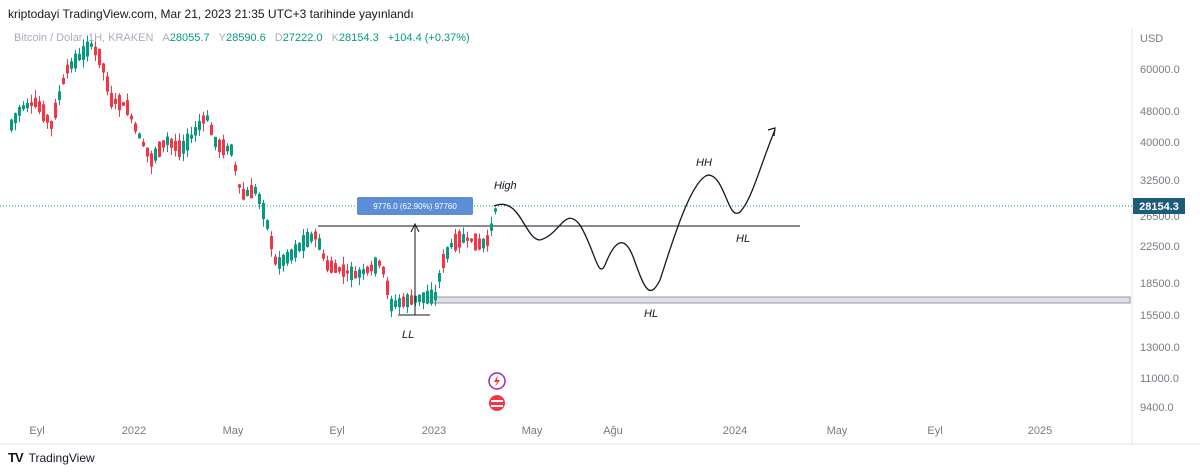 Image resolution: width=1200 pixels, height=476 pixels. I want to click on us-flag-event-icon, so click(497, 403).